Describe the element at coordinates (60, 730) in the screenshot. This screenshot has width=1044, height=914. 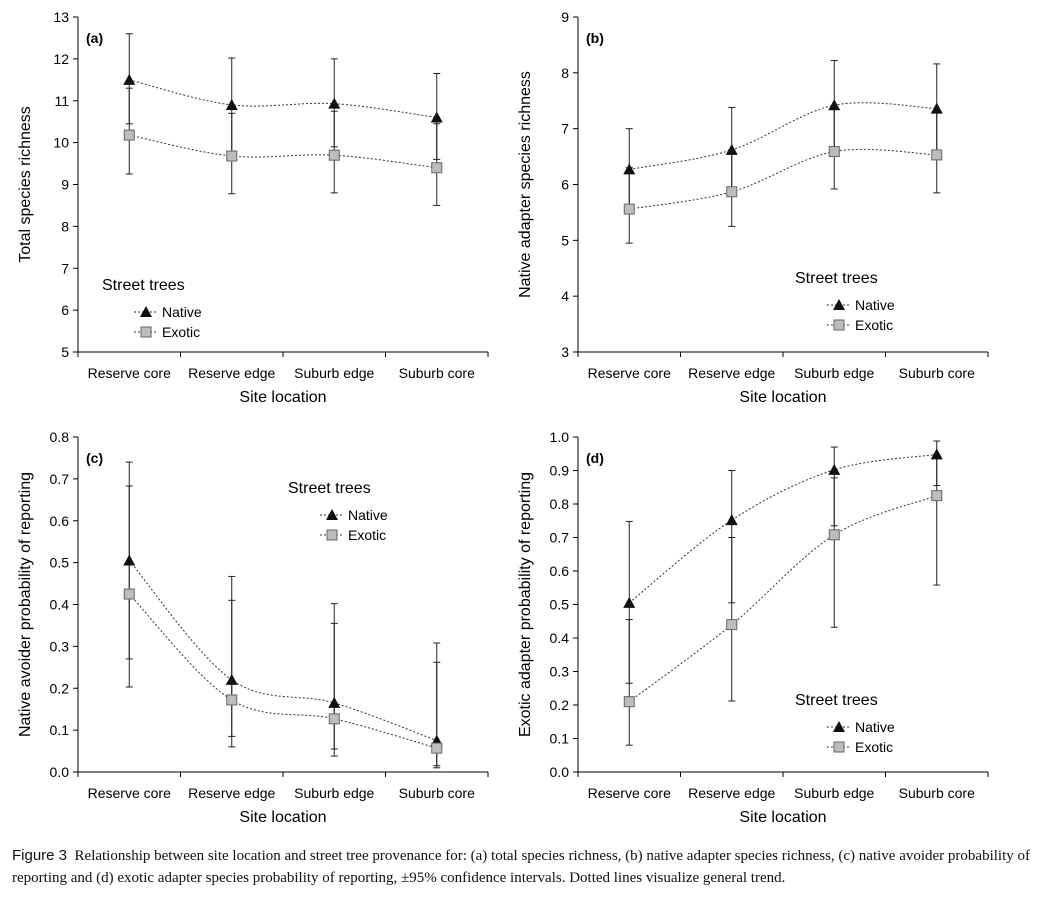
I see `y-tick-label: 0.1` at that location.